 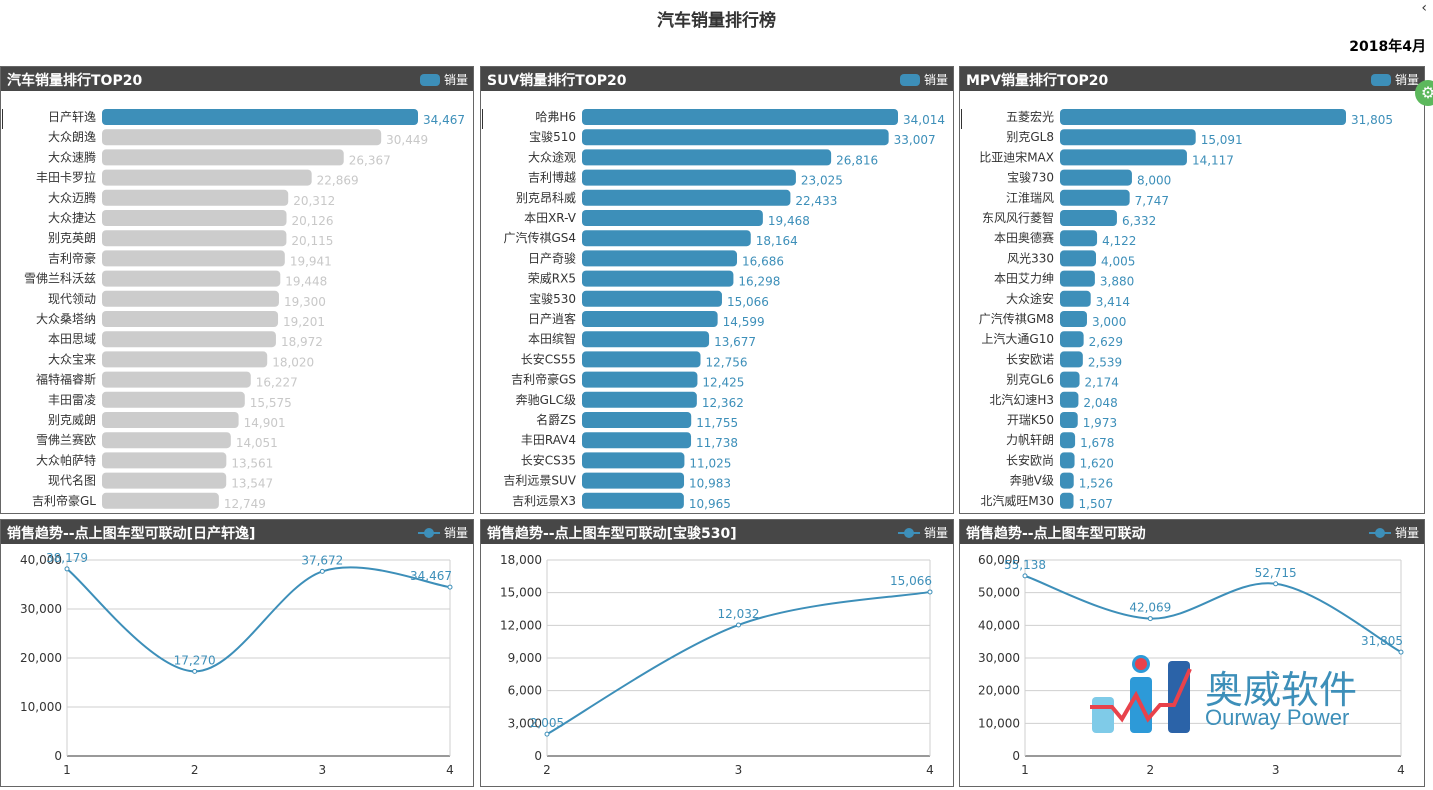 I want to click on x-tick-label: 1, so click(x=67, y=770).